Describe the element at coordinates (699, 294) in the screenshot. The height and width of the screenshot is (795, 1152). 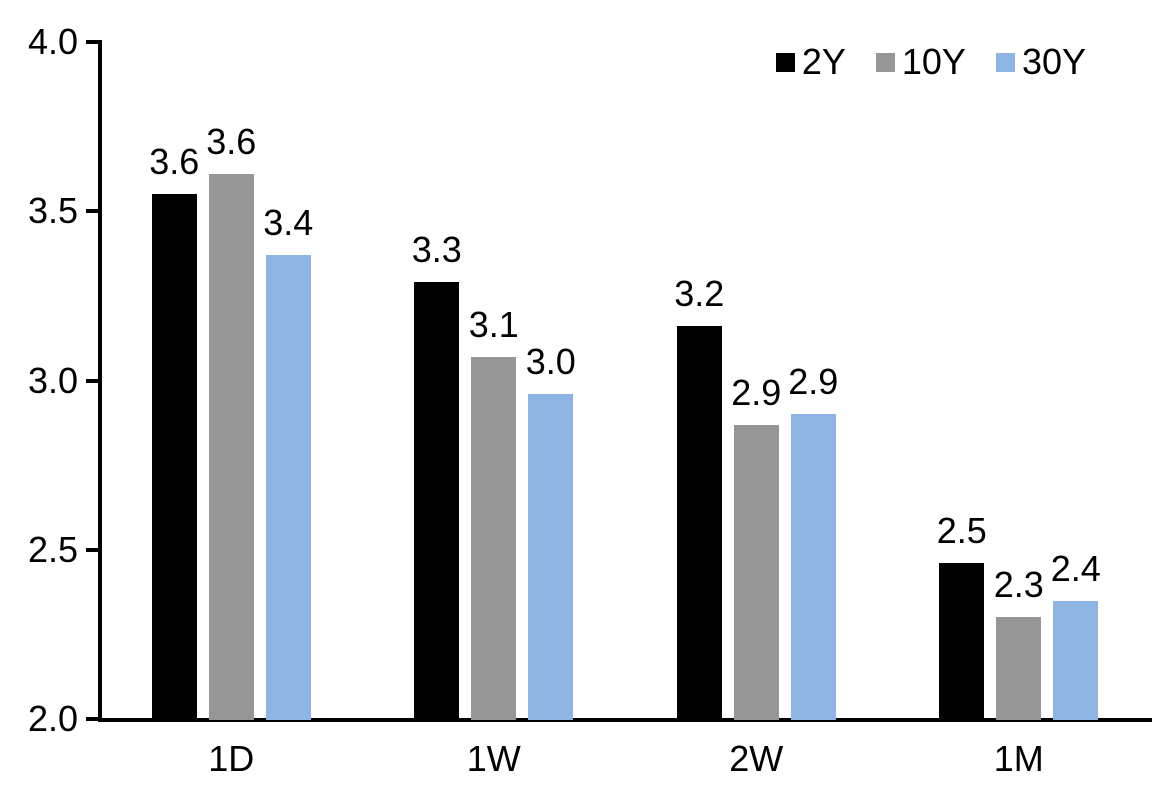
I see `bar-value-label: 3.2` at that location.